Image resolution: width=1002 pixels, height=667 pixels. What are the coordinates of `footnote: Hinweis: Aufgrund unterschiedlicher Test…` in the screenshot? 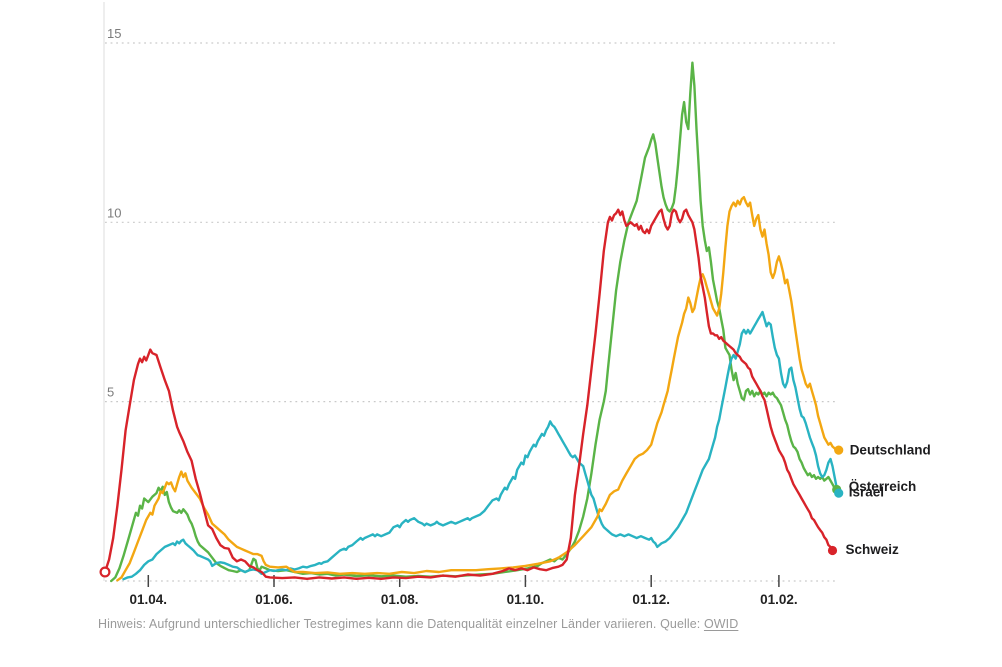 It's located at (478, 624).